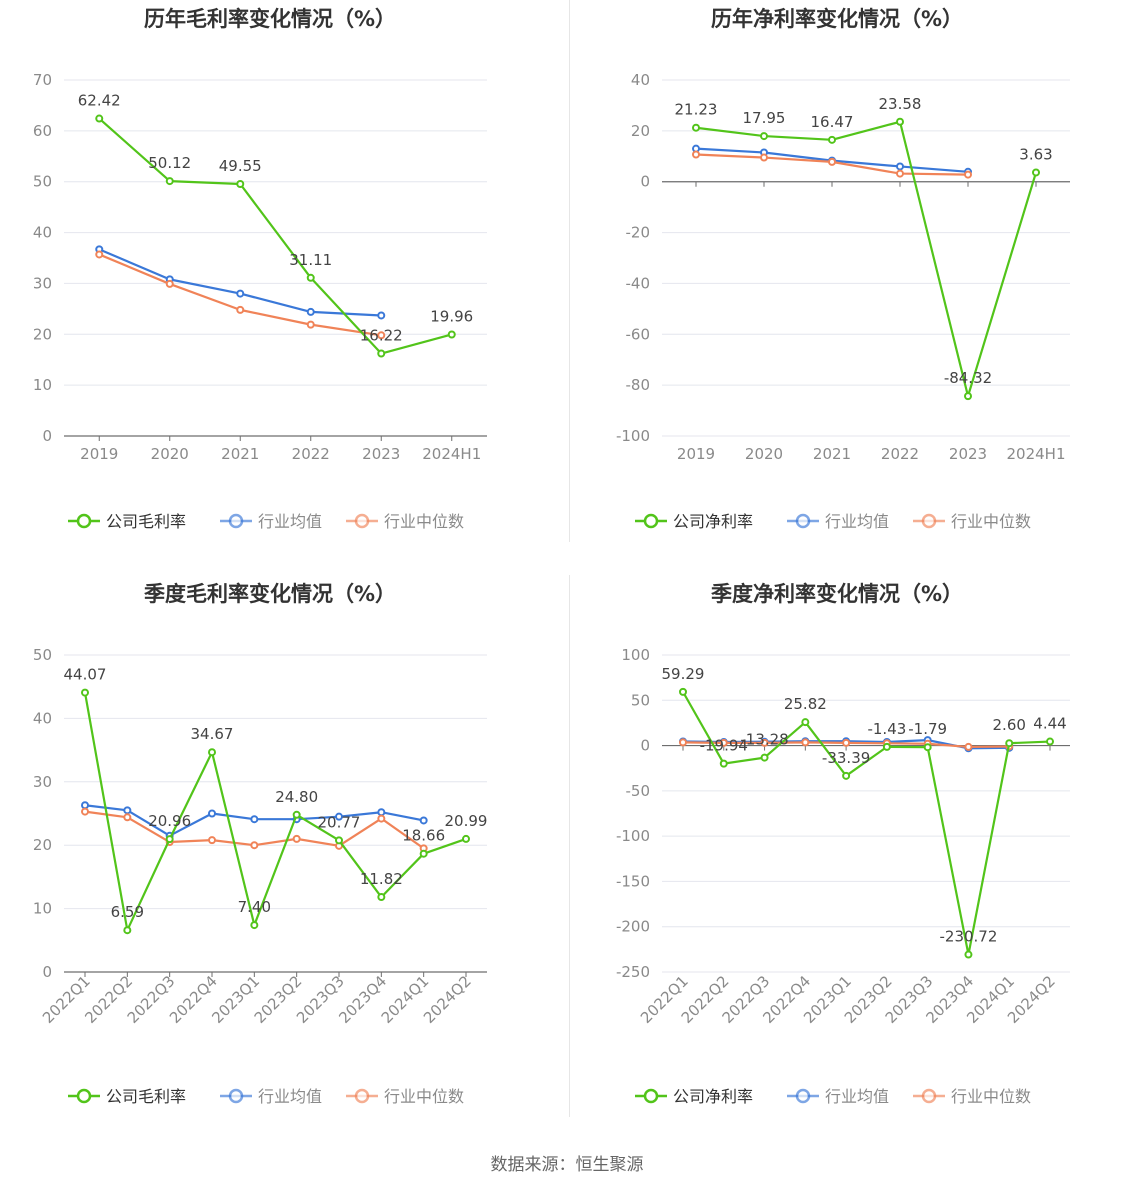 The image size is (1134, 1188). I want to click on data-source-note: 数据来源：恒生聚源, so click(567, 1165).